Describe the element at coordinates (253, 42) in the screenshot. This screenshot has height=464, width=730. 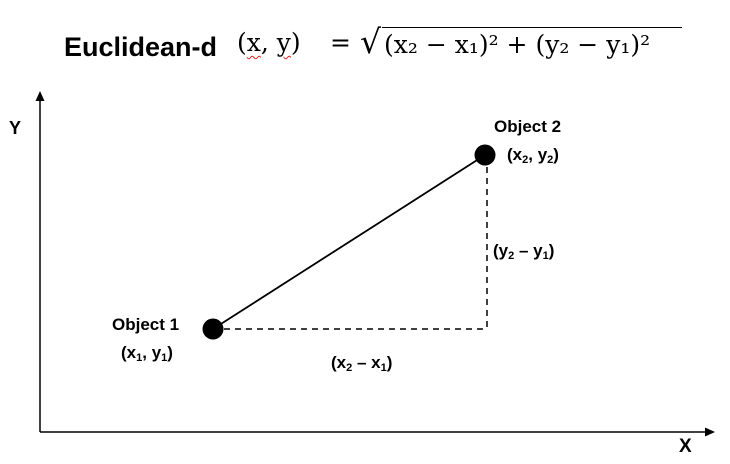
I see `formula-arg-x: x` at that location.